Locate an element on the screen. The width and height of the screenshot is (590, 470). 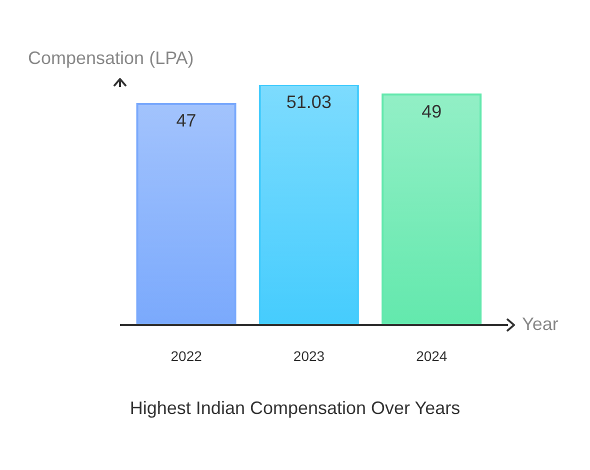
x-tick-label: 2023 is located at coordinates (309, 356).